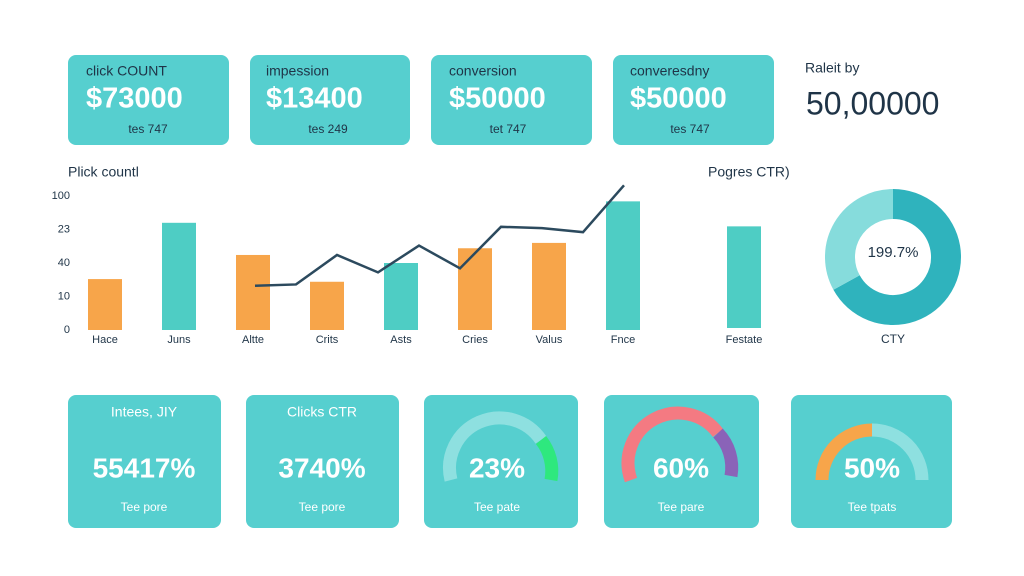 Image resolution: width=1024 pixels, height=576 pixels. I want to click on x-tick-label: Festate, so click(744, 340).